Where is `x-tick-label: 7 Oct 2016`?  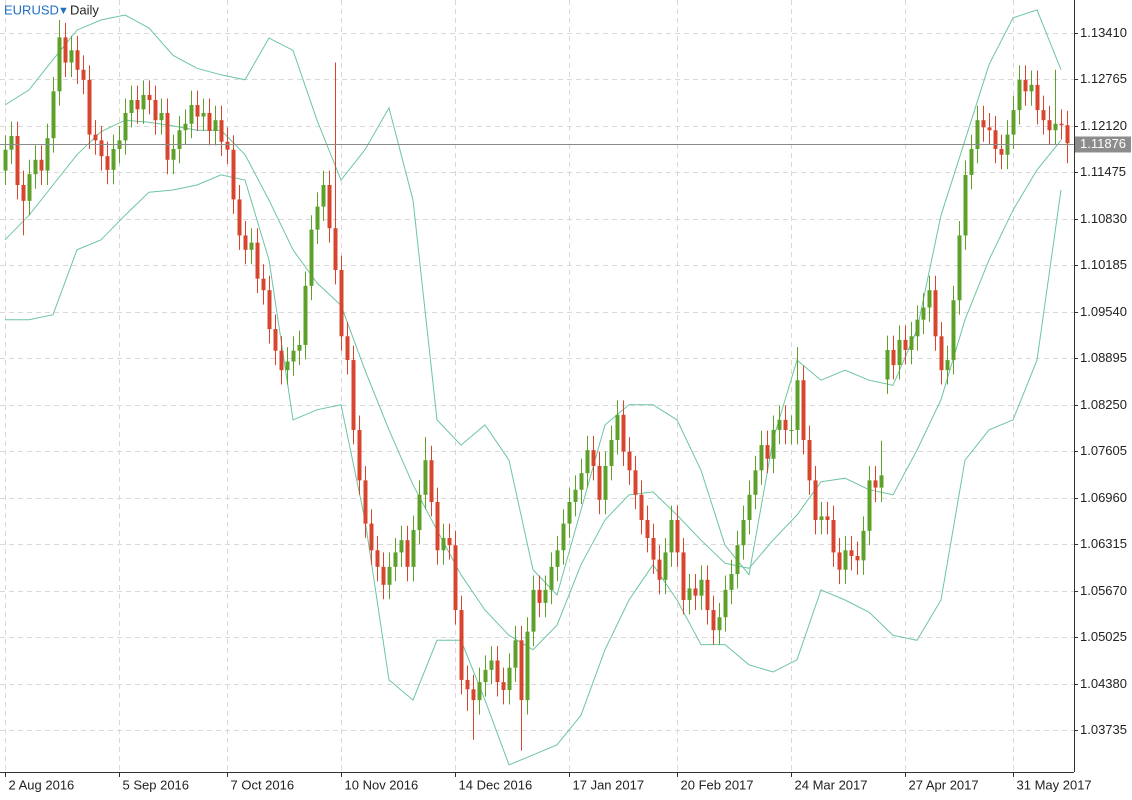 x-tick-label: 7 Oct 2016 is located at coordinates (263, 784).